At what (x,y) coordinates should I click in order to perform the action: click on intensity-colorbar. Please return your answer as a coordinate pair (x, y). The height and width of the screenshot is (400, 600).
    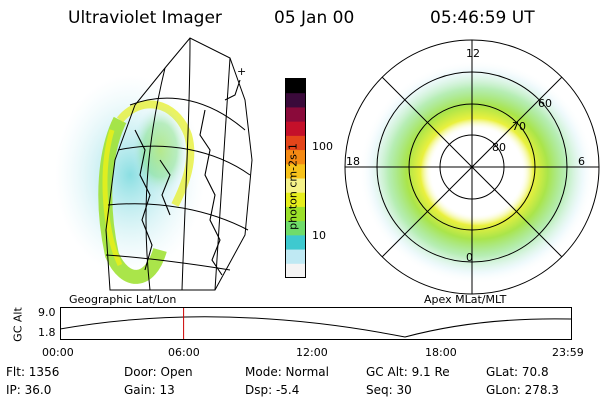
    Looking at the image, I should click on (295, 178).